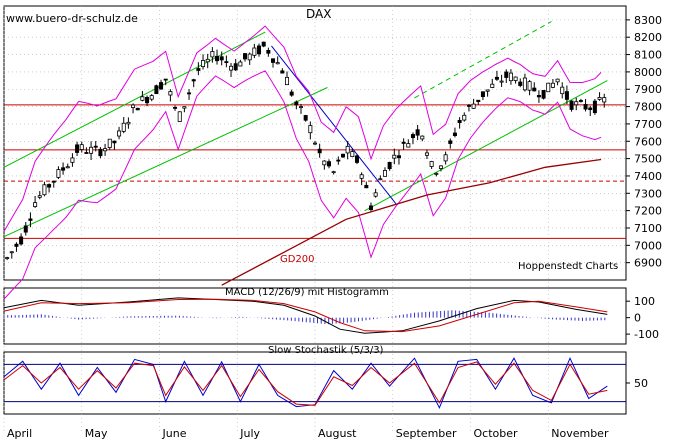  Describe the element at coordinates (637, 318) in the screenshot. I see `macd-tick-label: 0` at that location.